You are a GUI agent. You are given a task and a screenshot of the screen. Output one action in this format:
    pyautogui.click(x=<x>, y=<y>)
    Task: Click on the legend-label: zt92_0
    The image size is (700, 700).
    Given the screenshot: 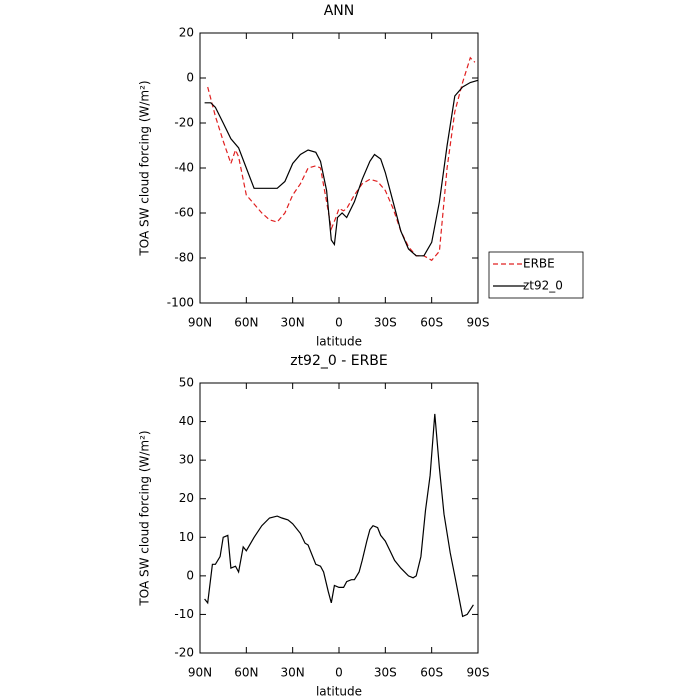 What is the action you would take?
    pyautogui.click(x=543, y=286)
    